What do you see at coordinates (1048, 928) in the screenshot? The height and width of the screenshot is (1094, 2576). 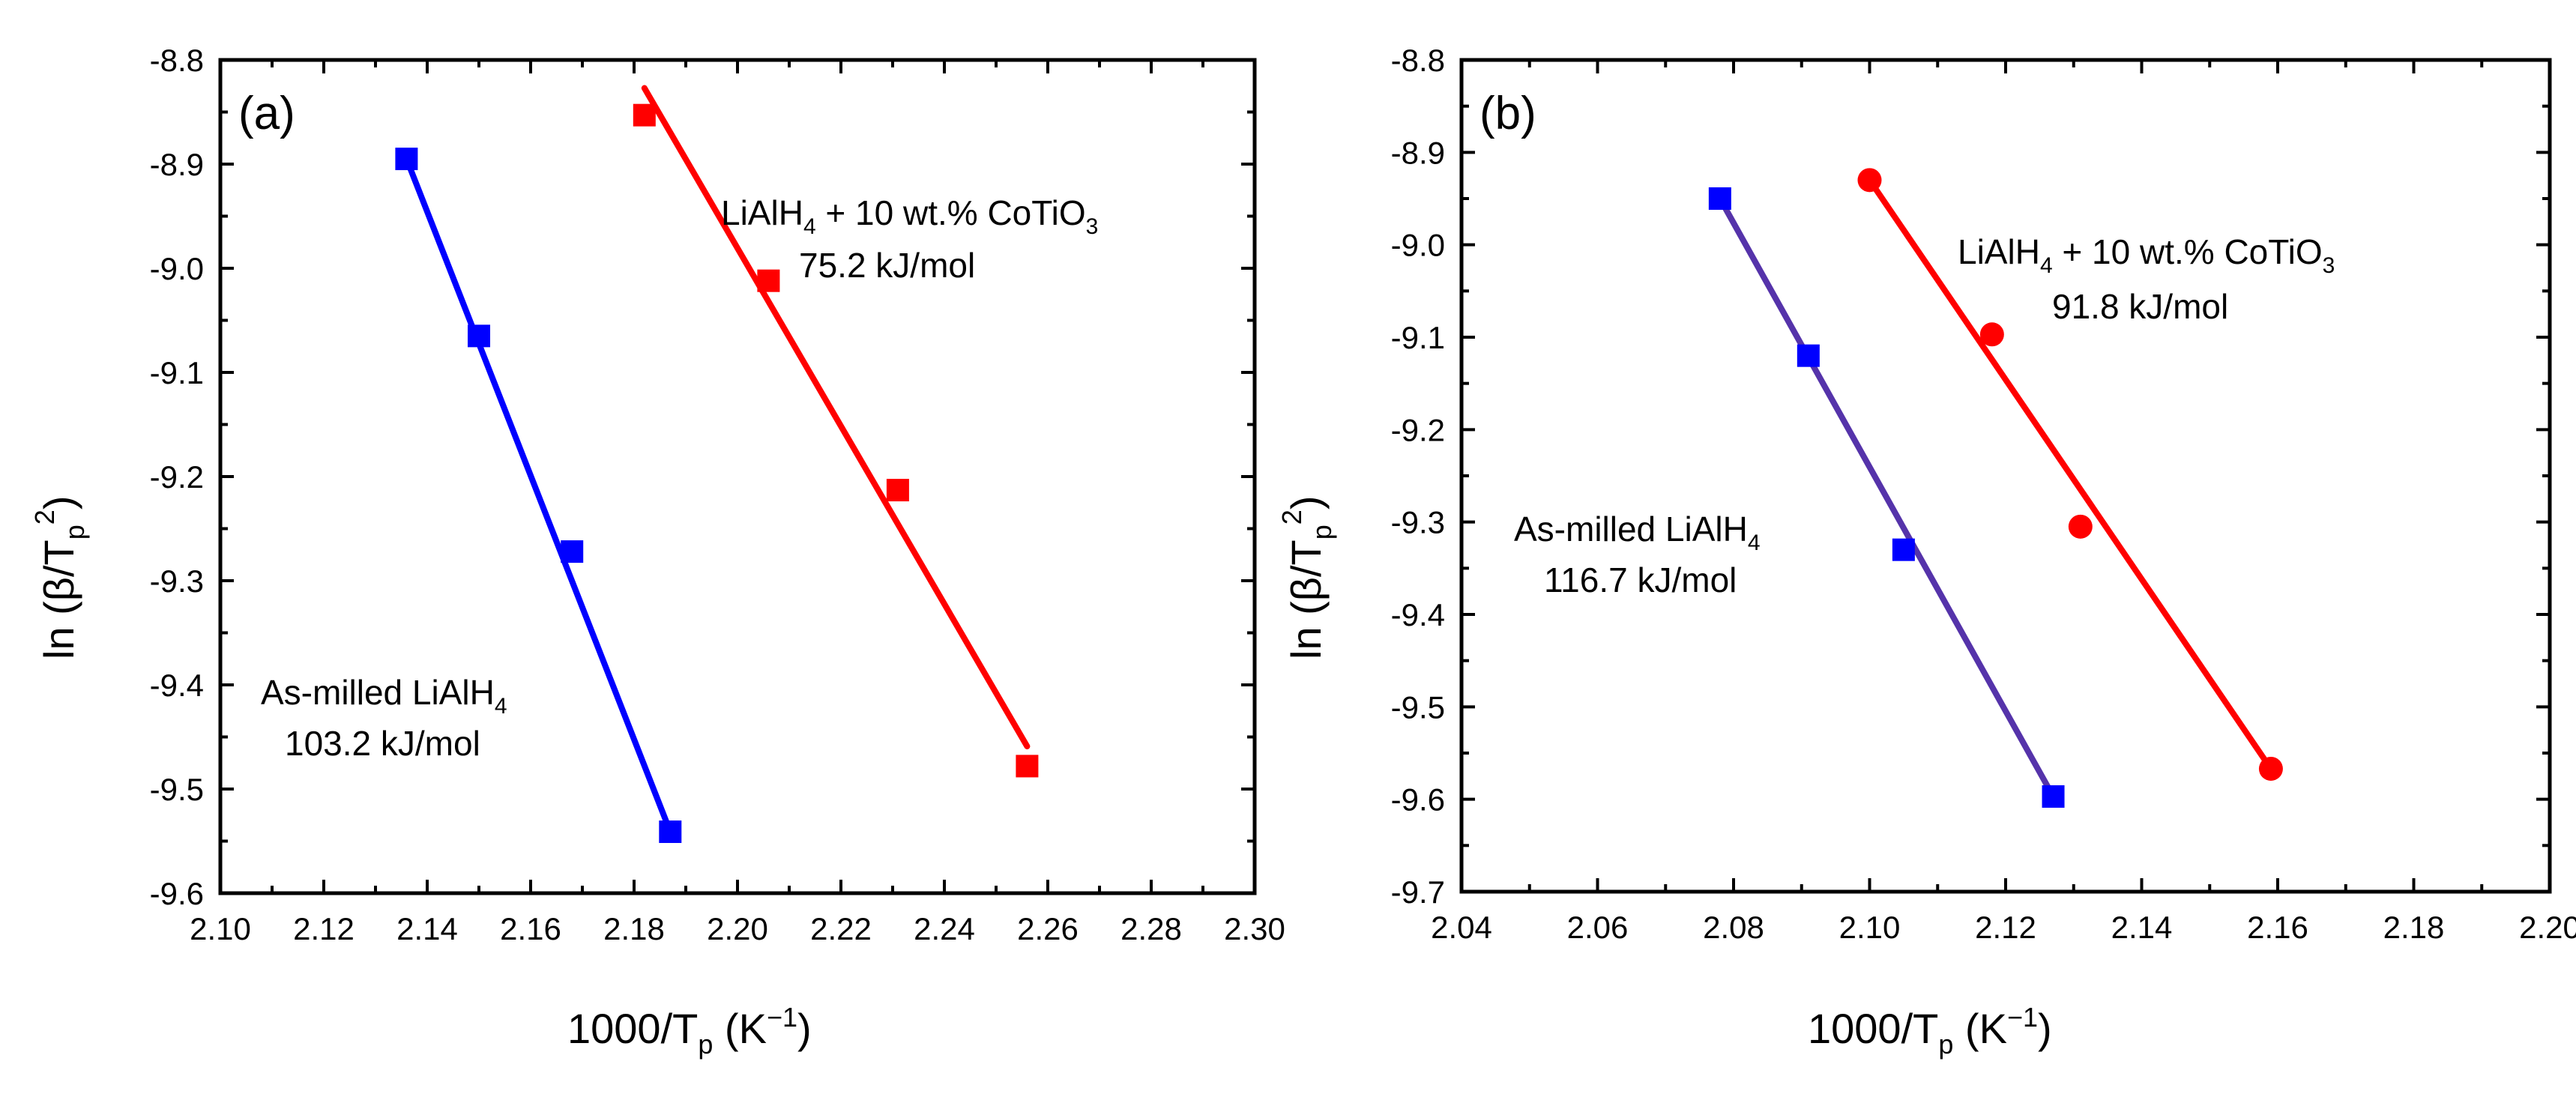 I see `panel-a-x-tick-label: 2.26` at bounding box center [1048, 928].